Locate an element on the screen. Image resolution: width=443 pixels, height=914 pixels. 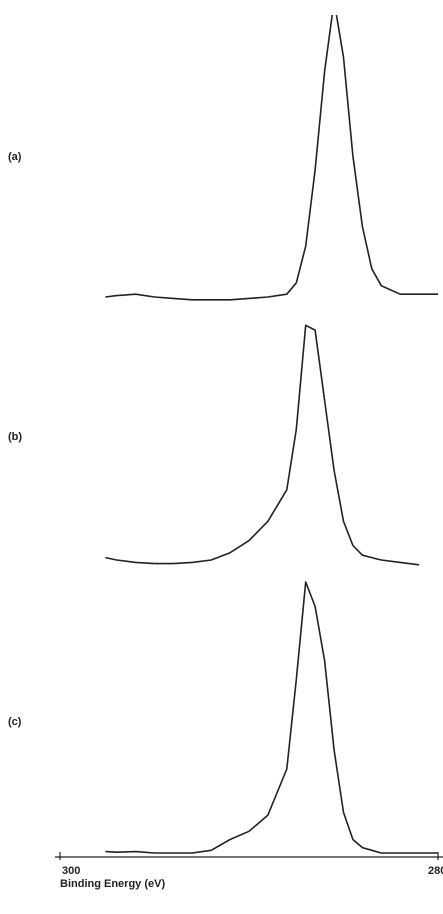
series-label: (b) is located at coordinates (15, 437).